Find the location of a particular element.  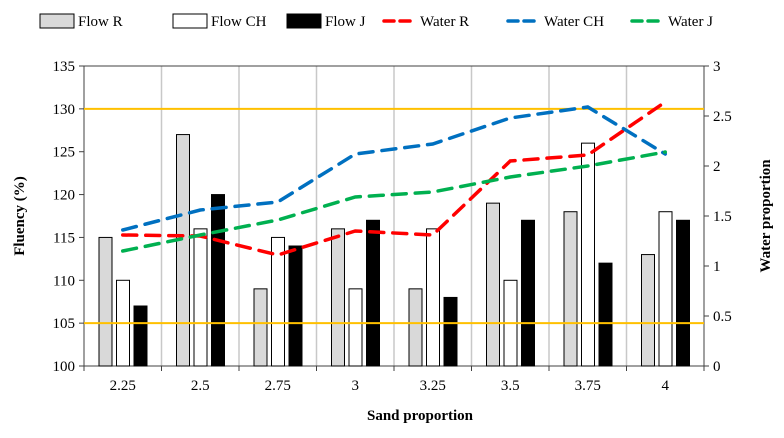

x-tick-label: 3.5 is located at coordinates (510, 386).